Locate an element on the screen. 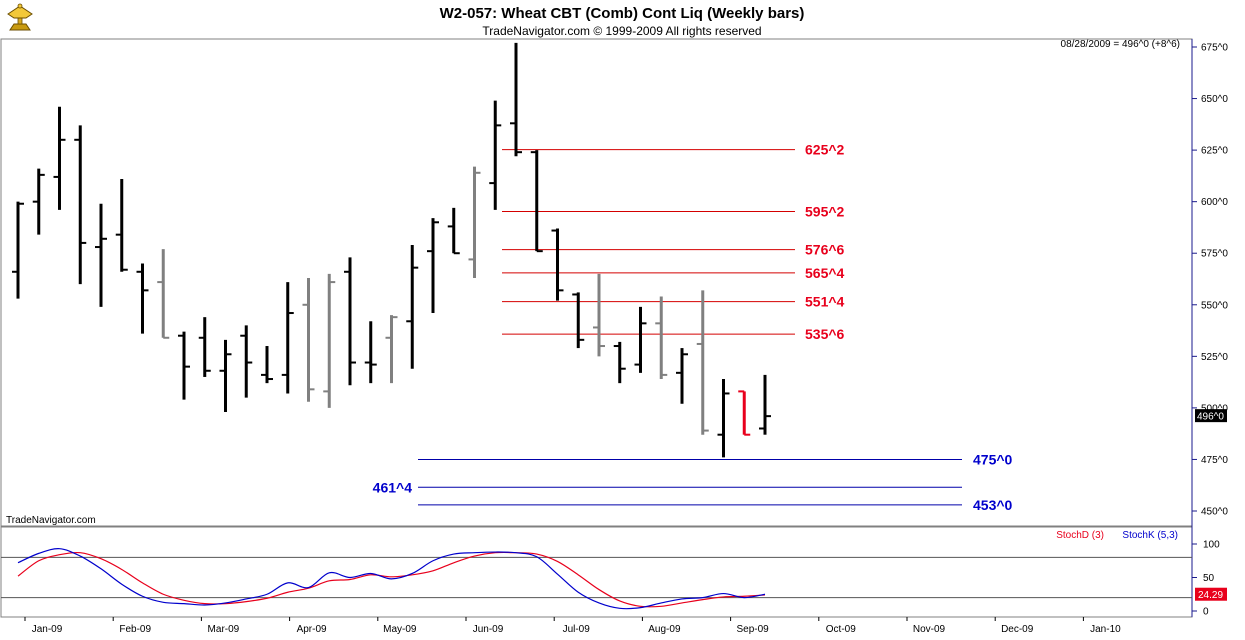 The width and height of the screenshot is (1245, 640). price-tick-label: 450^0 is located at coordinates (1214, 512).